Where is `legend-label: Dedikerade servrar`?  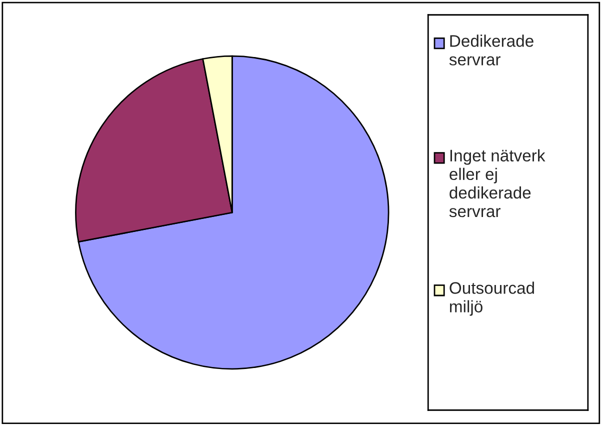 legend-label: Dedikerade servrar is located at coordinates (491, 50).